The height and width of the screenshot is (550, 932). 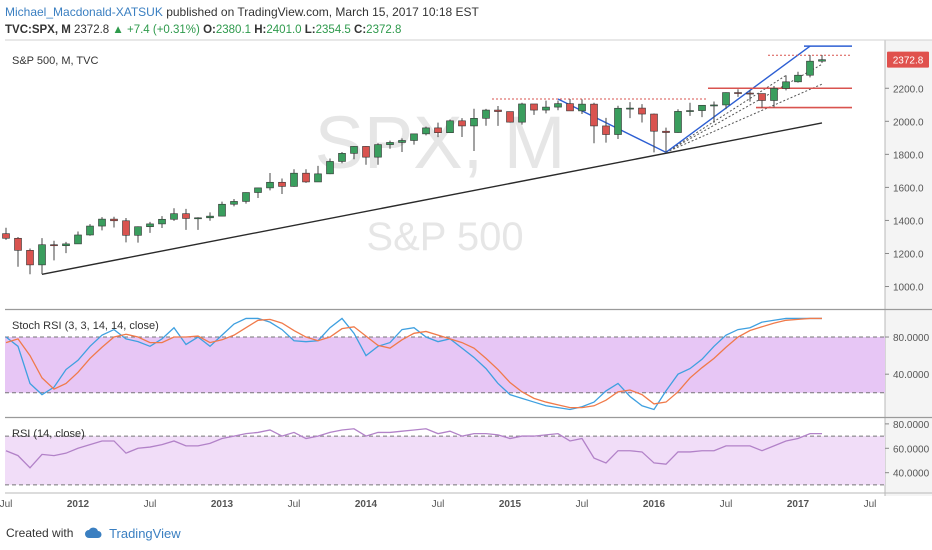 I want to click on low-value: 2354.5, so click(x=333, y=30).